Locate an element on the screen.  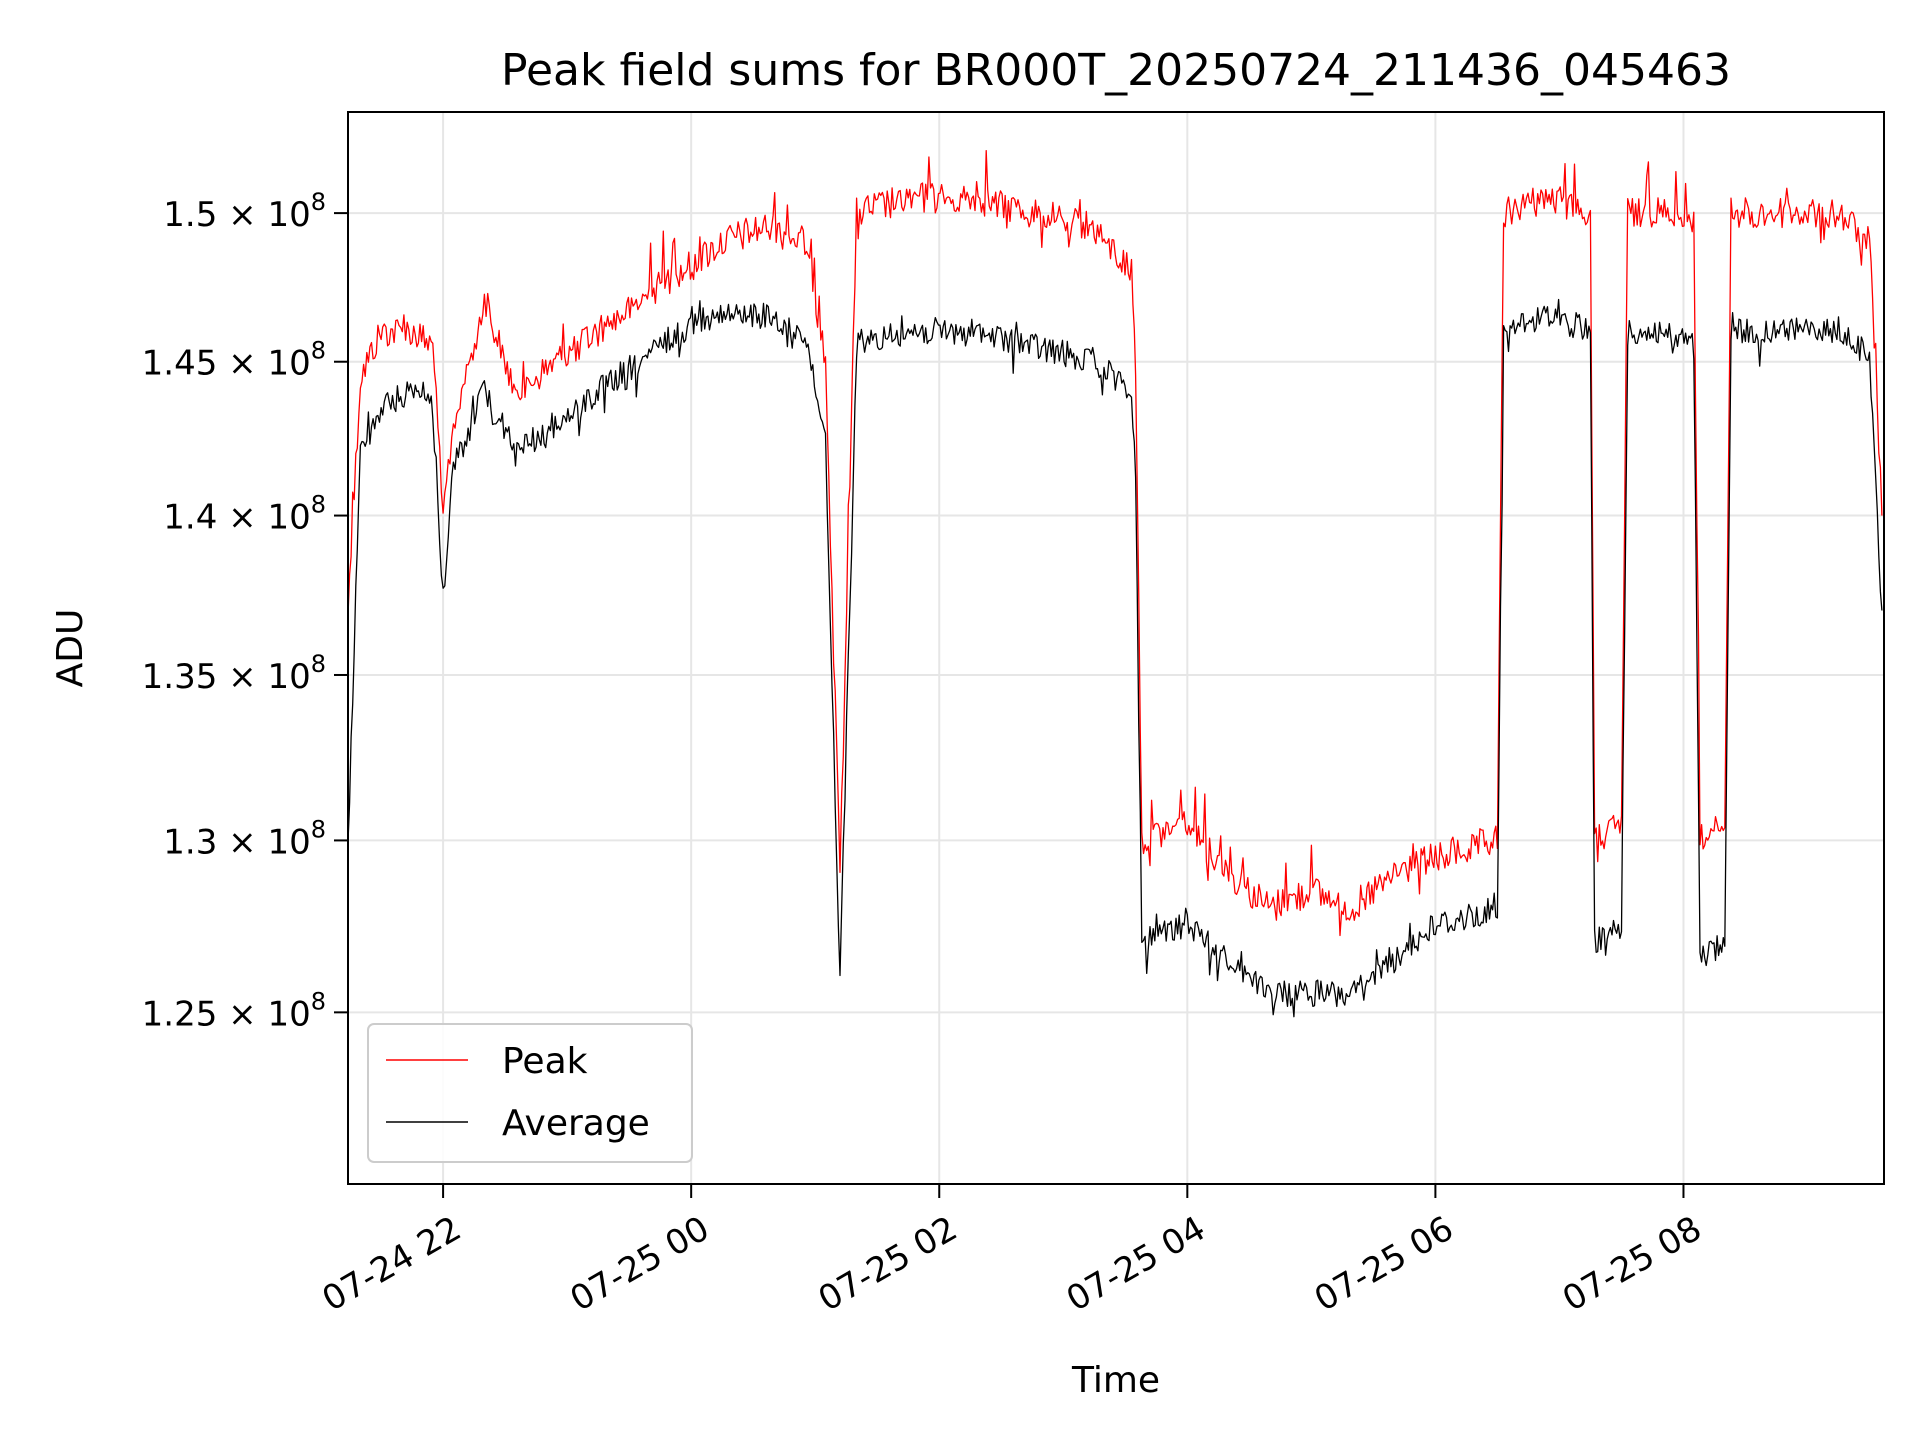
y-axis-label: ADU is located at coordinates (70, 648).